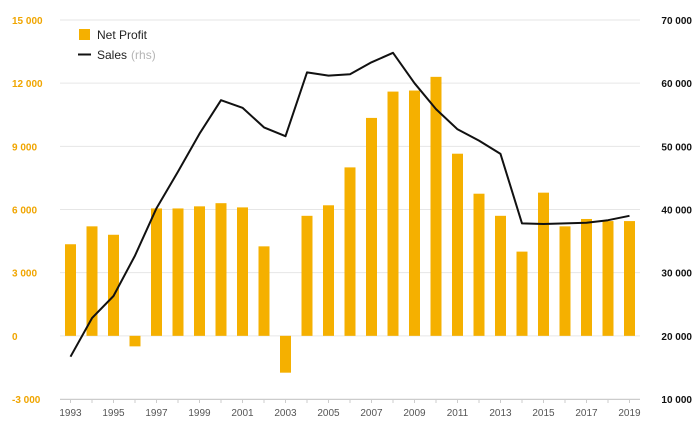 Image resolution: width=700 pixels, height=433 pixels. I want to click on legend-sales-name: Sales, so click(112, 55).